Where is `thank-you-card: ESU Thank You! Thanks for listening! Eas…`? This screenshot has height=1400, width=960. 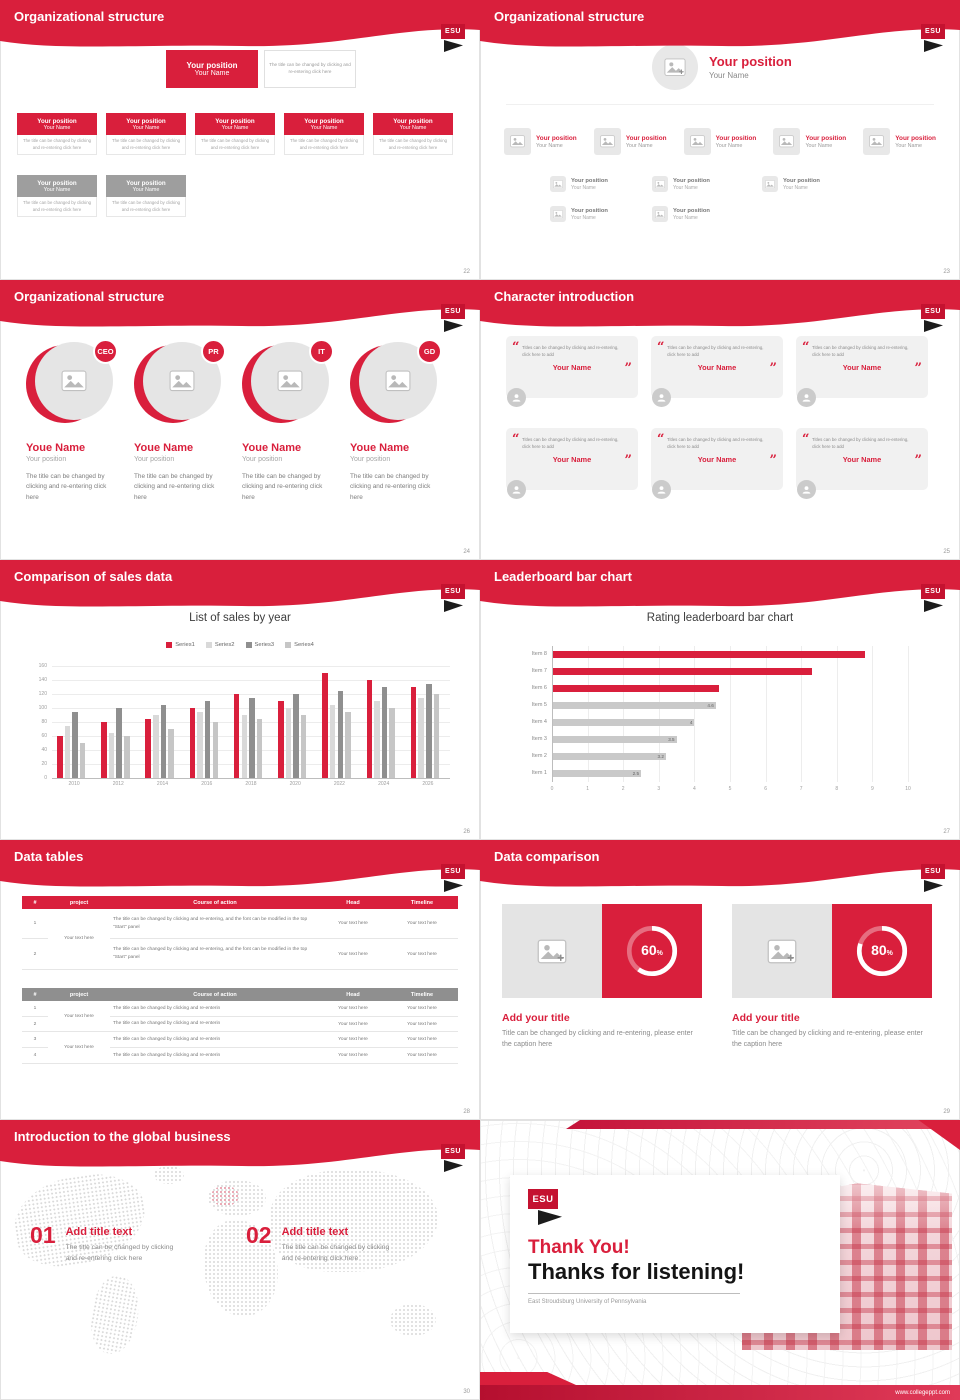 thank-you-card: ESU Thank You! Thanks for listening! Eas… is located at coordinates (675, 1254).